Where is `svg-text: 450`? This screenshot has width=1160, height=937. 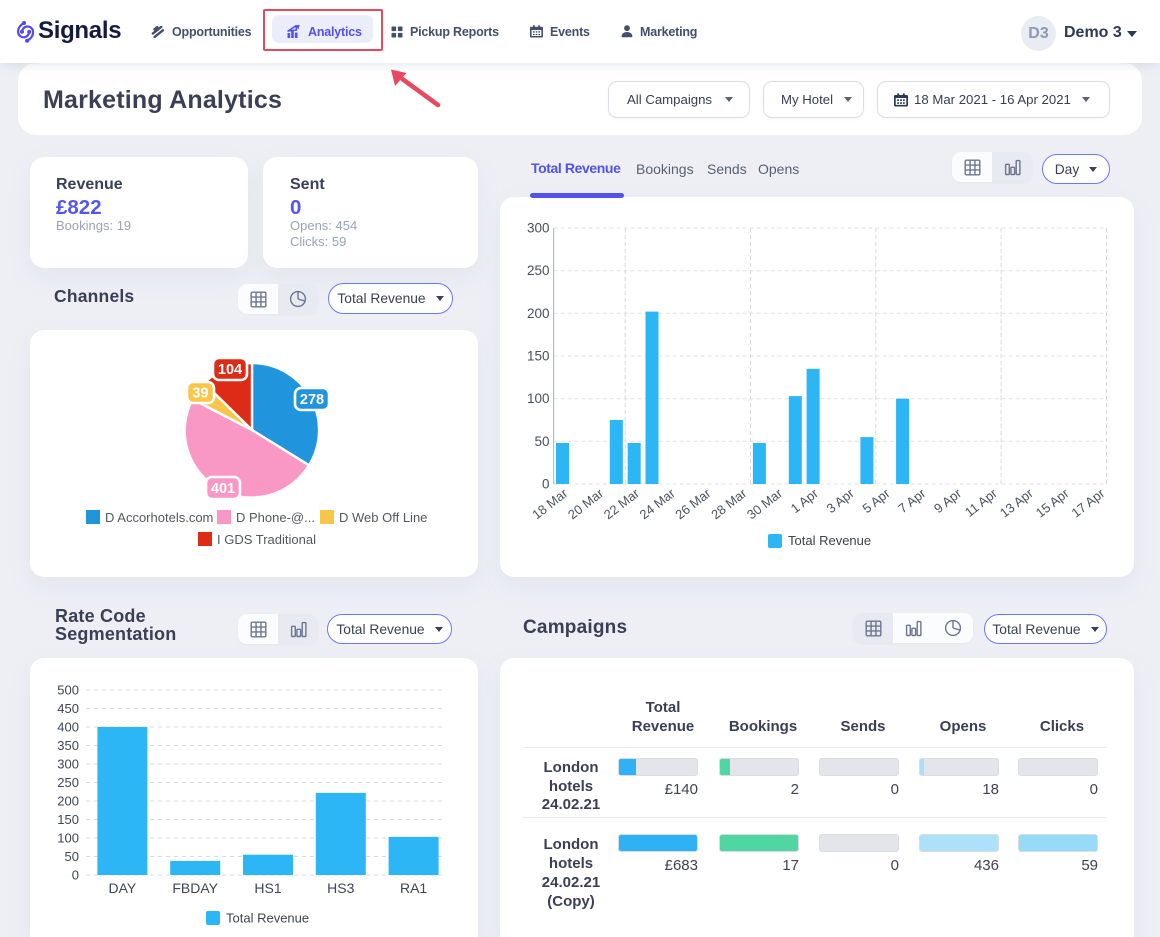
svg-text: 450 is located at coordinates (68, 708).